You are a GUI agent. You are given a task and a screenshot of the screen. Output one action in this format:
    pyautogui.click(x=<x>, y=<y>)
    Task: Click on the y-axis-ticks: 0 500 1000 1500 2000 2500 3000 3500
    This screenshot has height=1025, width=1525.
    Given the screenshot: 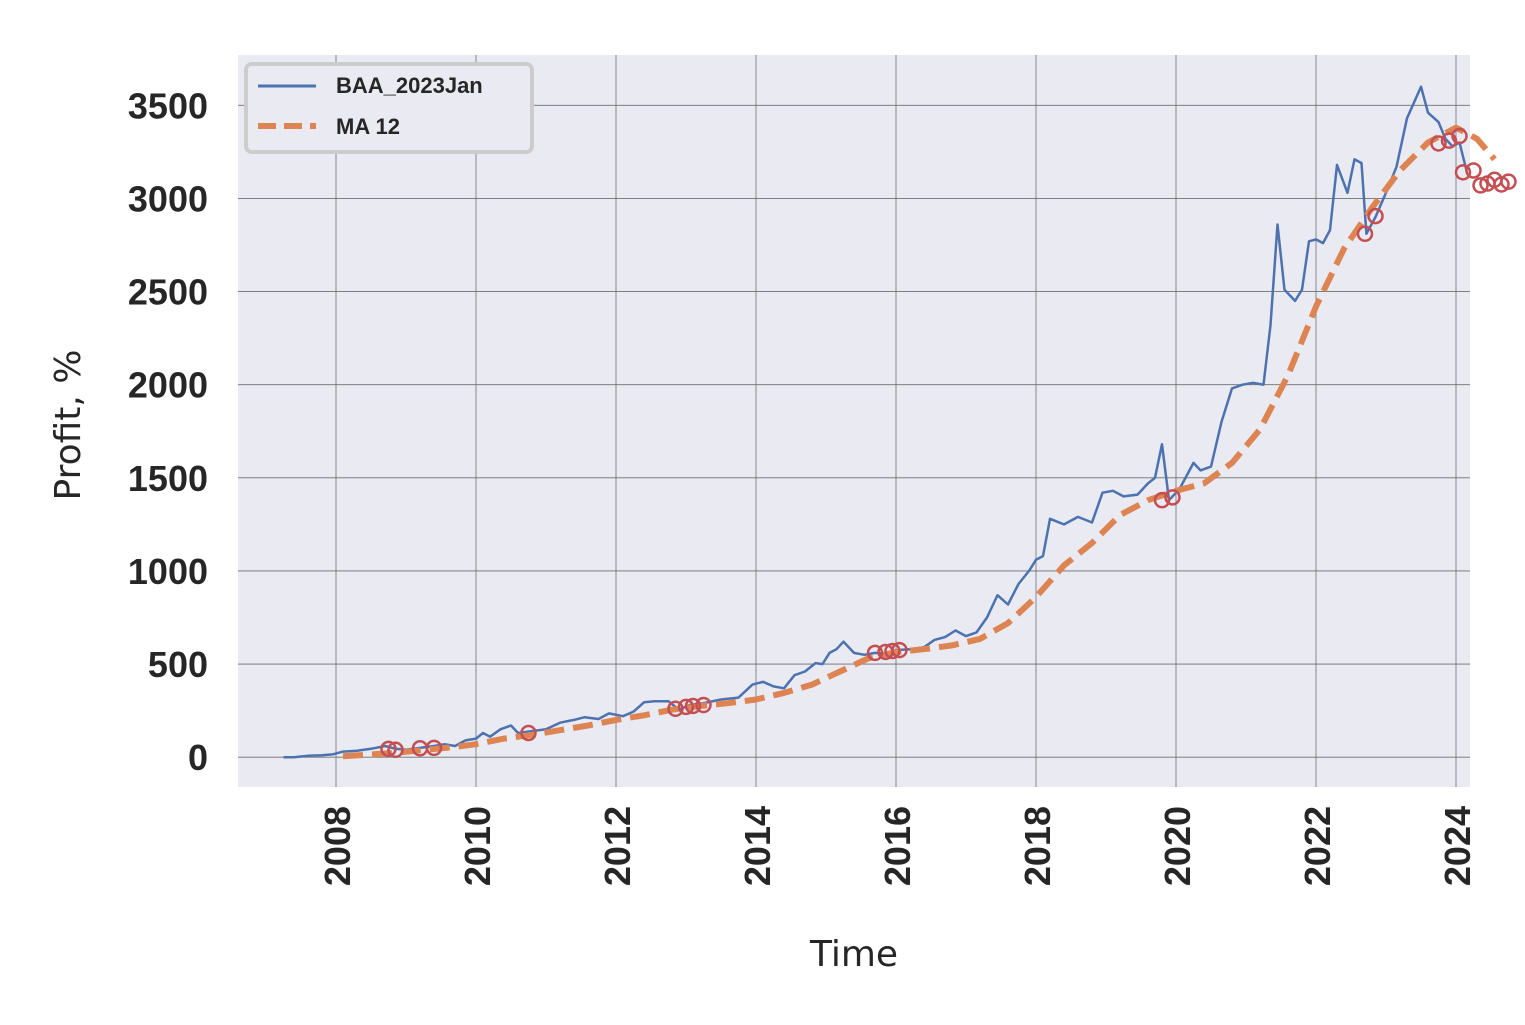 What is the action you would take?
    pyautogui.click(x=168, y=431)
    